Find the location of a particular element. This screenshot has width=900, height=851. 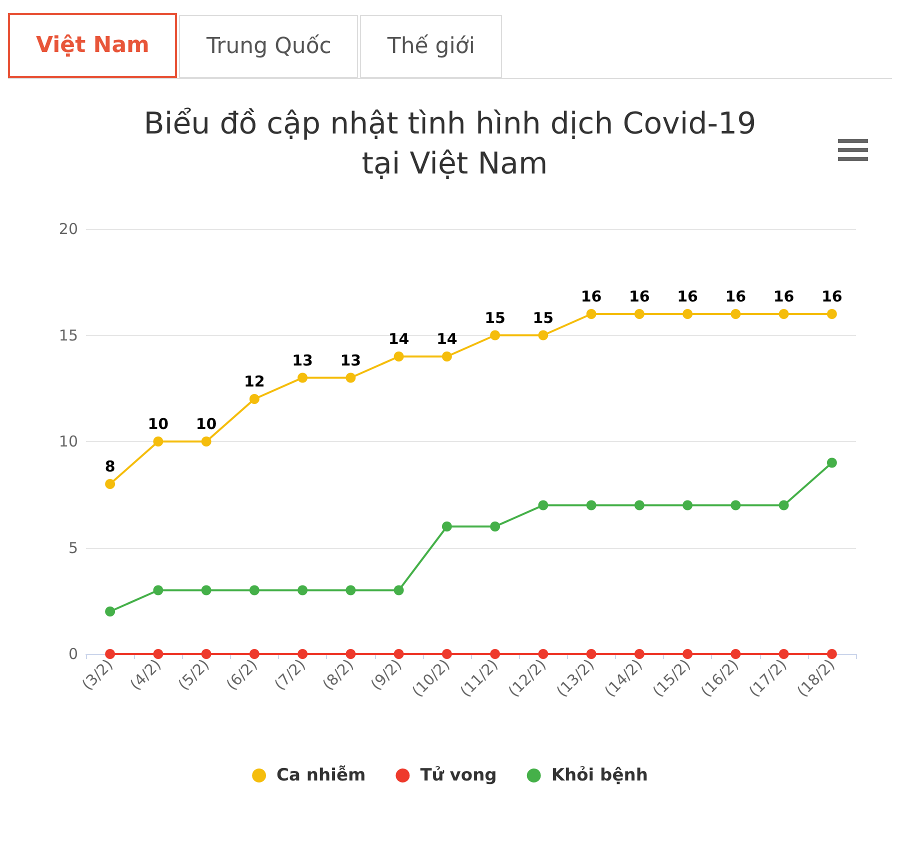

legend-label: Tử vong is located at coordinates (458, 776).